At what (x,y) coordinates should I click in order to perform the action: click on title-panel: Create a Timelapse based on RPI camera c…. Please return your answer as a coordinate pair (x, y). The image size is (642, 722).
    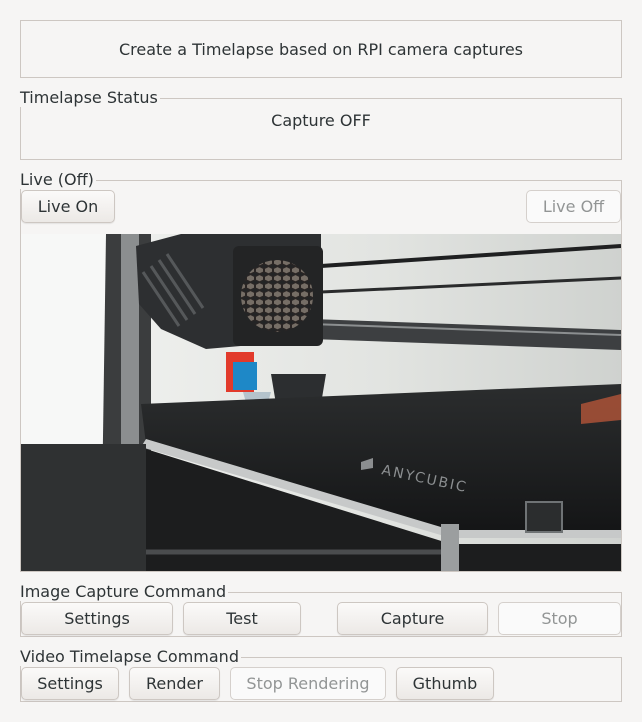
    Looking at the image, I should click on (321, 49).